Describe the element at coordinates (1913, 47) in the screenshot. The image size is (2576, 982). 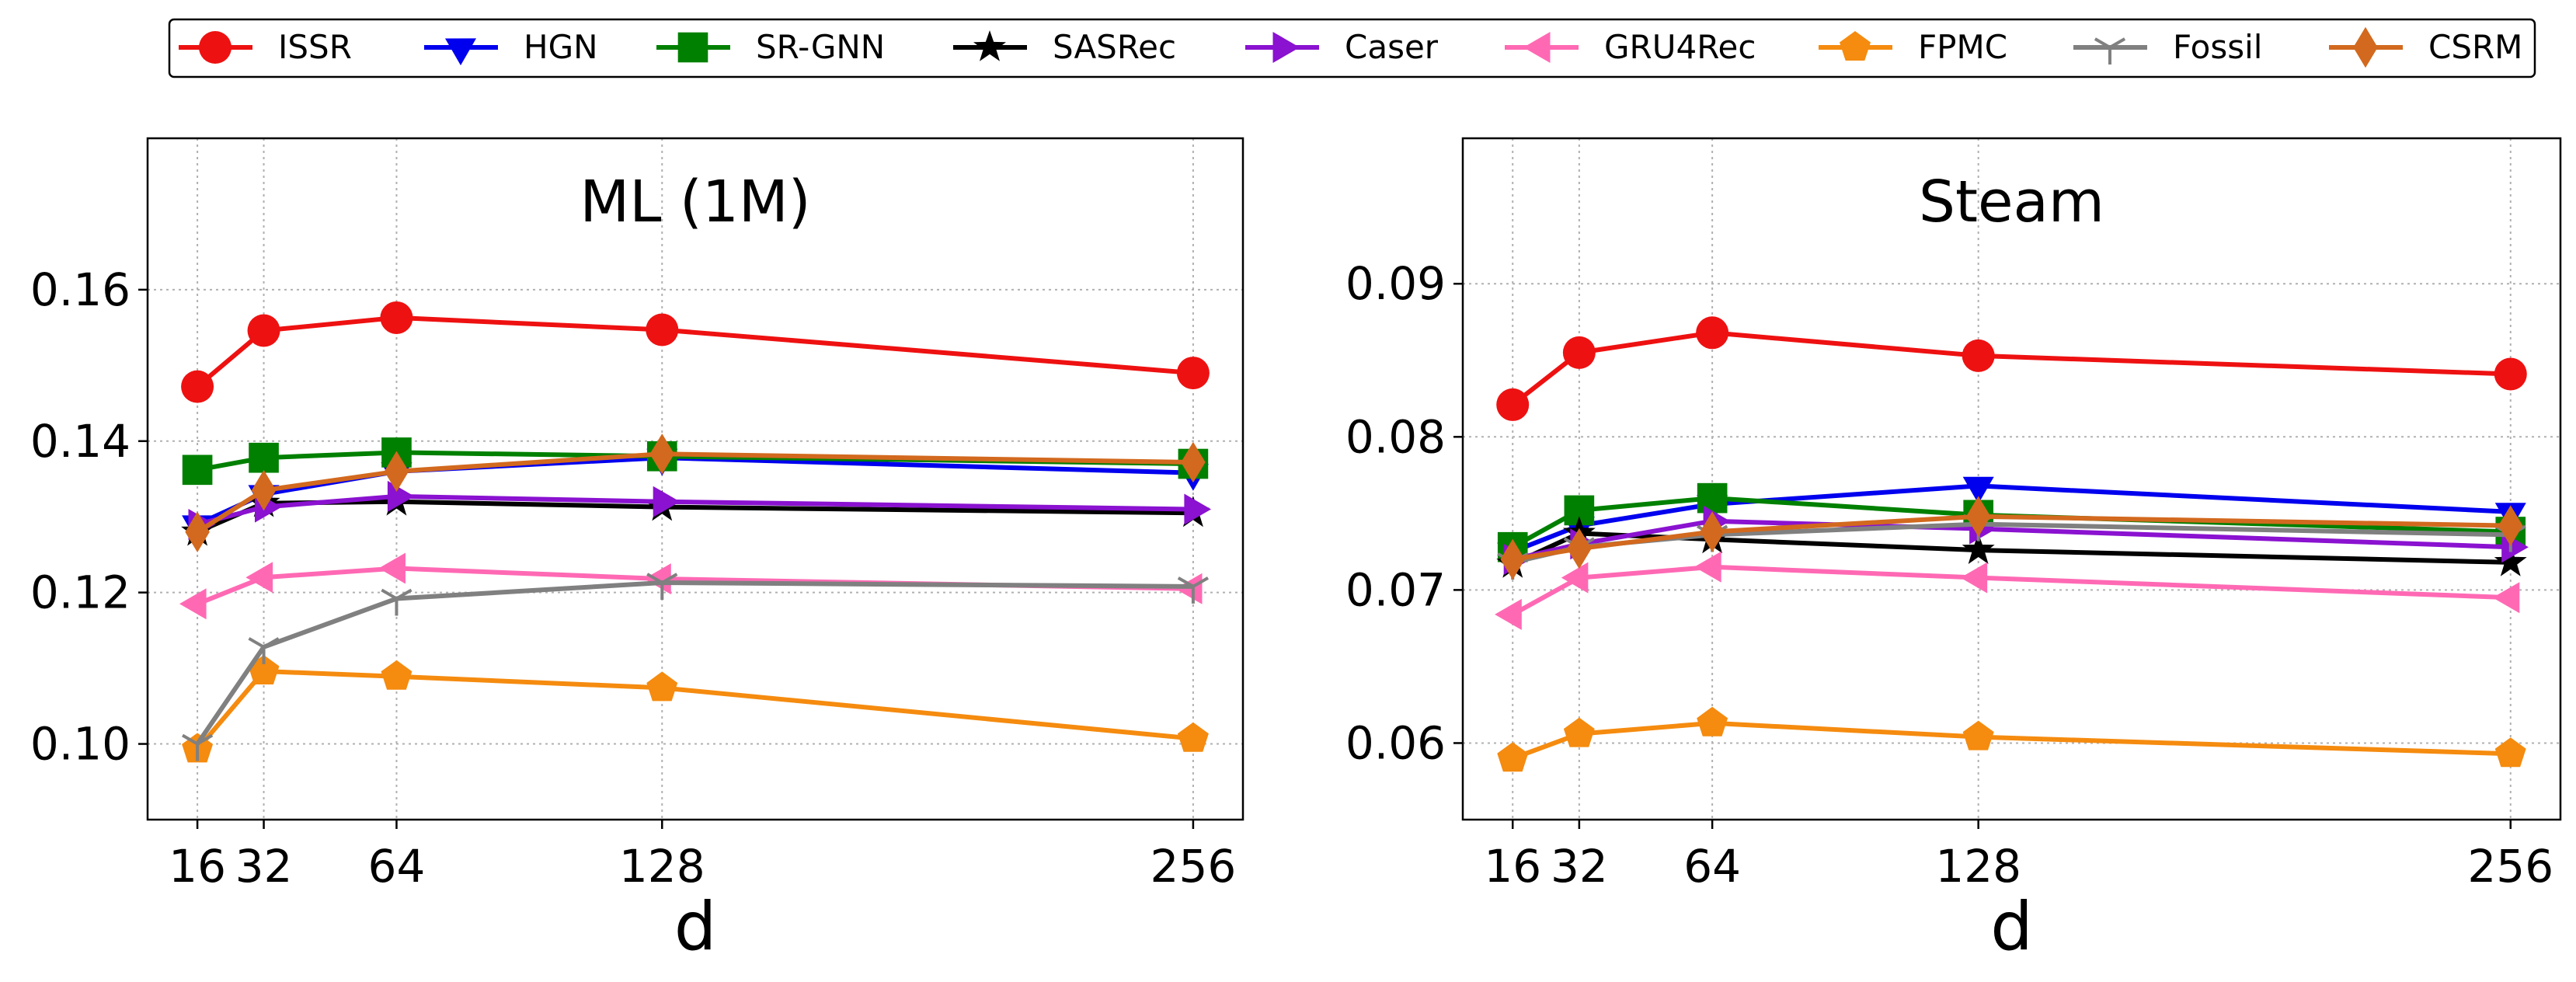
I see `legend-entry-fpmc: FPMC` at that location.